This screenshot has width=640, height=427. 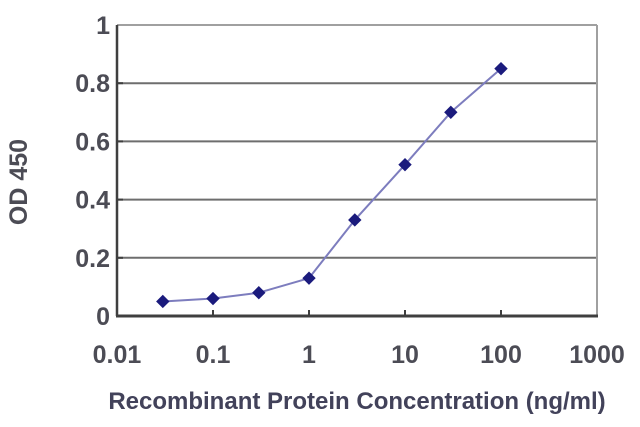 What do you see at coordinates (103, 26) in the screenshot?
I see `y-tick-label: 1` at bounding box center [103, 26].